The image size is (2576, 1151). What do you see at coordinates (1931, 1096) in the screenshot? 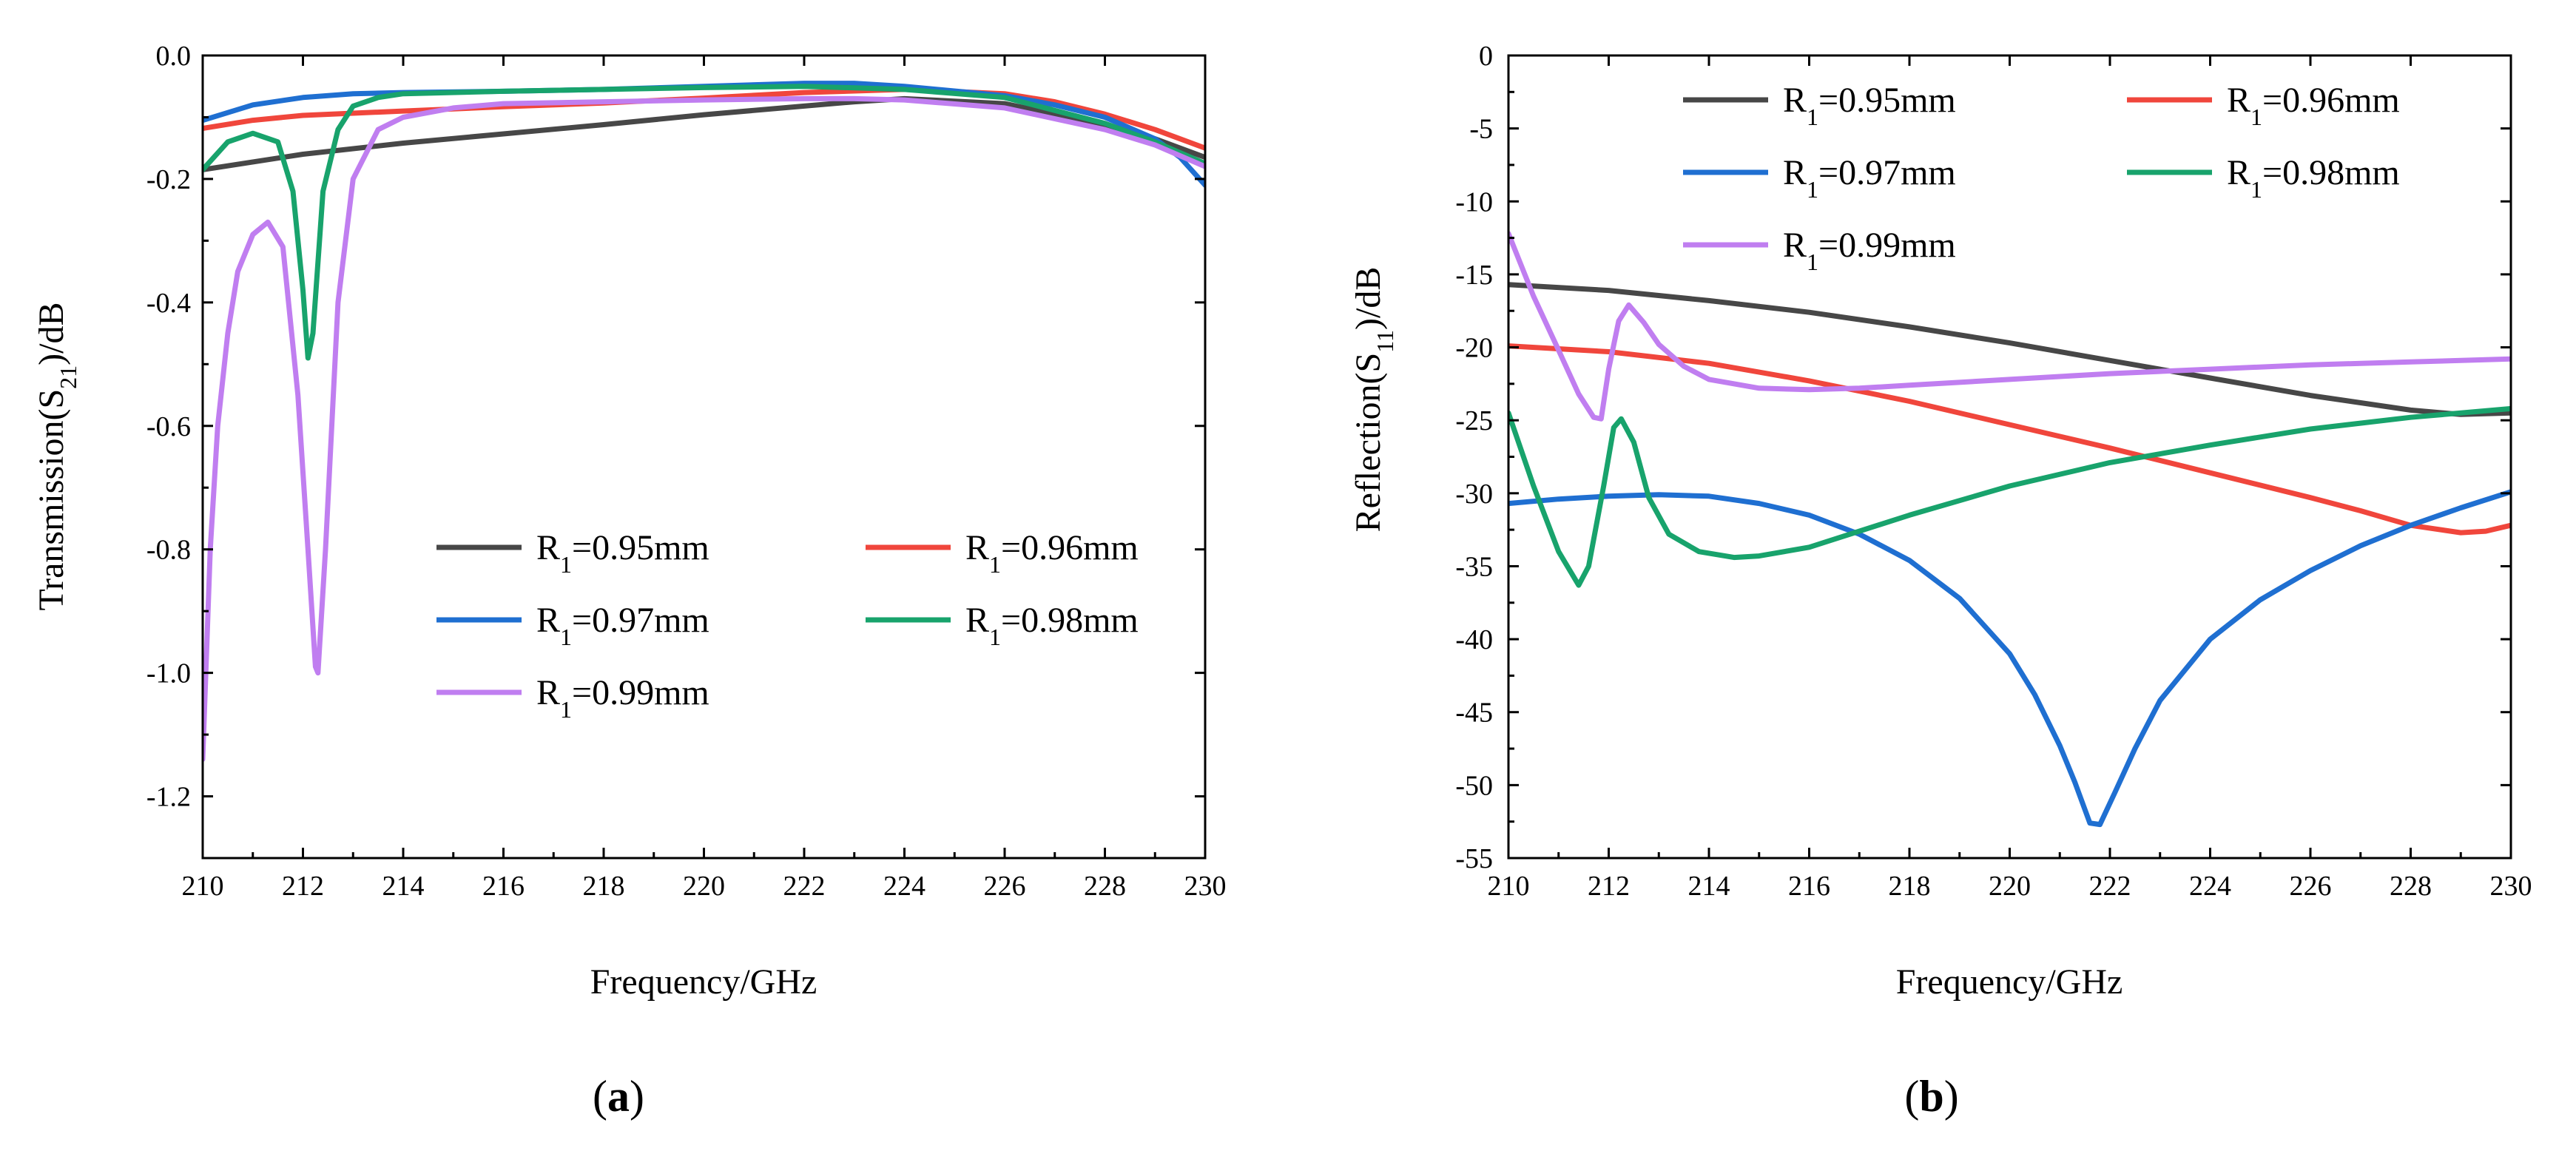
I see `panel-b-caption: (b)` at bounding box center [1931, 1096].